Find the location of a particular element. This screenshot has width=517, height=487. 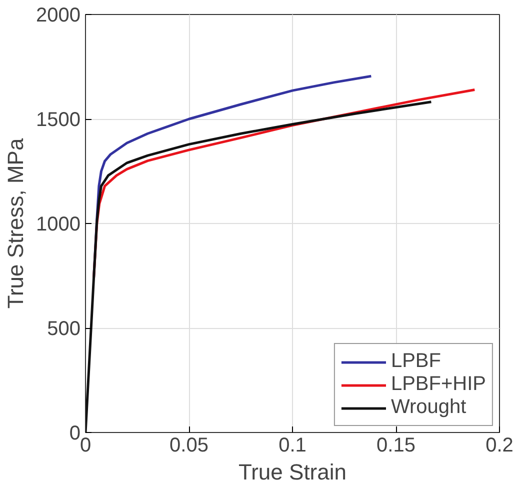

x-tick-label: 0.05 is located at coordinates (189, 445).